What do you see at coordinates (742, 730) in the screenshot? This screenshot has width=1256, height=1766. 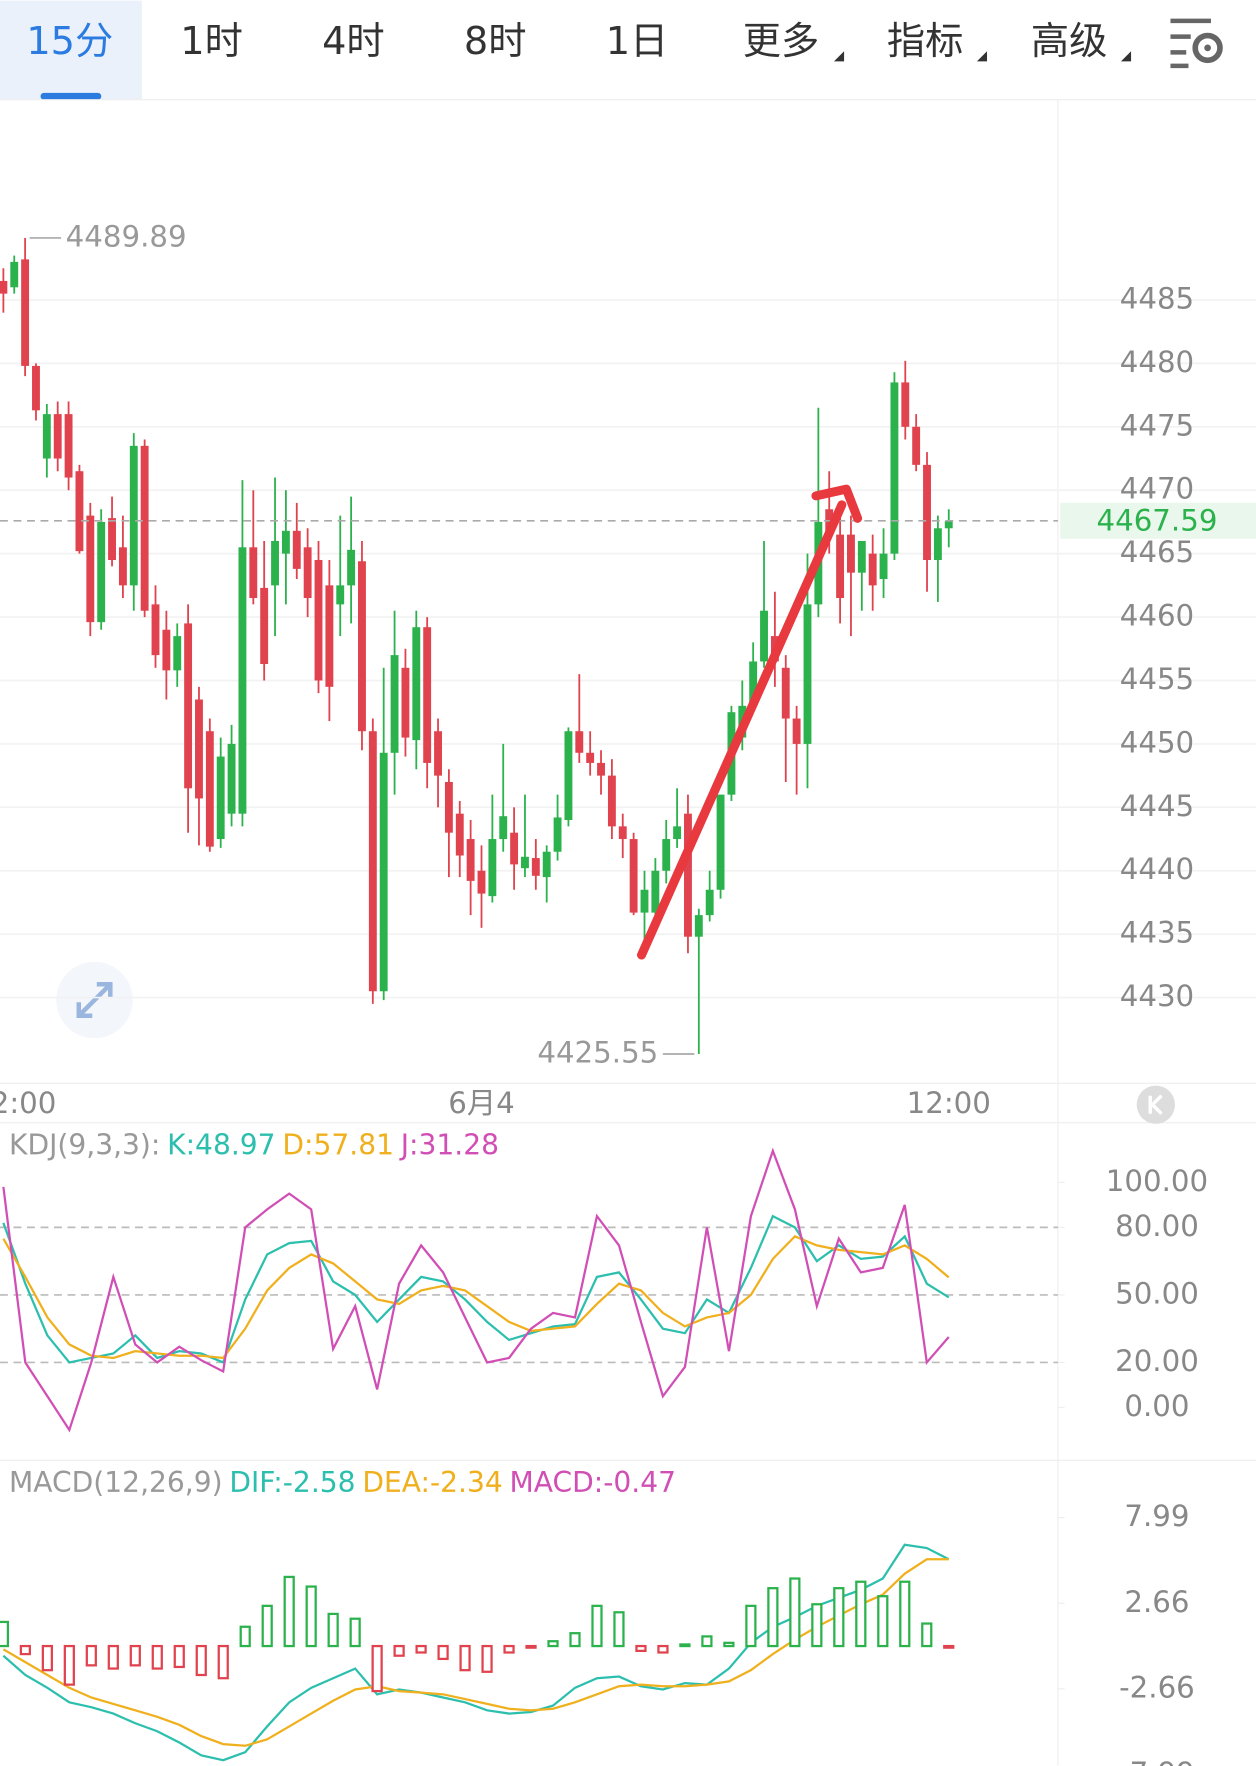 I see `annotation-arrow` at bounding box center [742, 730].